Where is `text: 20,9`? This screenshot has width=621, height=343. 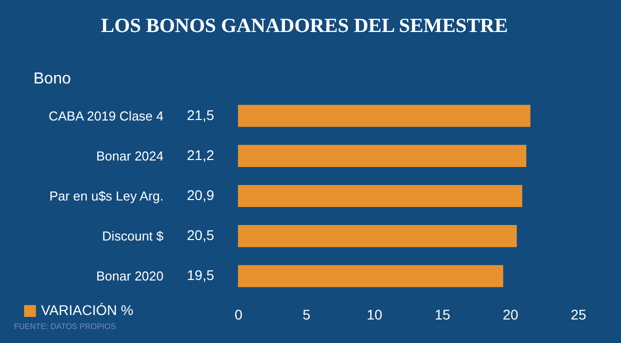 text: 20,9 is located at coordinates (200, 195).